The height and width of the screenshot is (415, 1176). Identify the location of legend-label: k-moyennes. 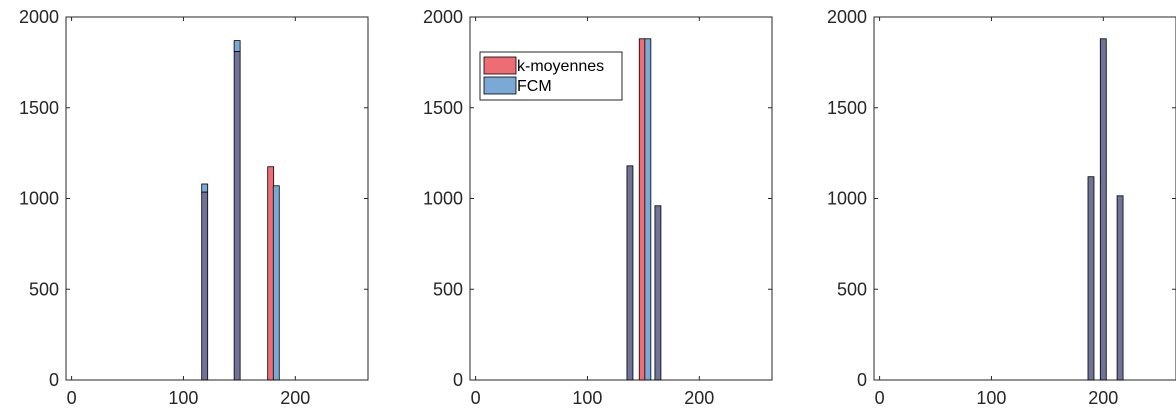
(560, 66).